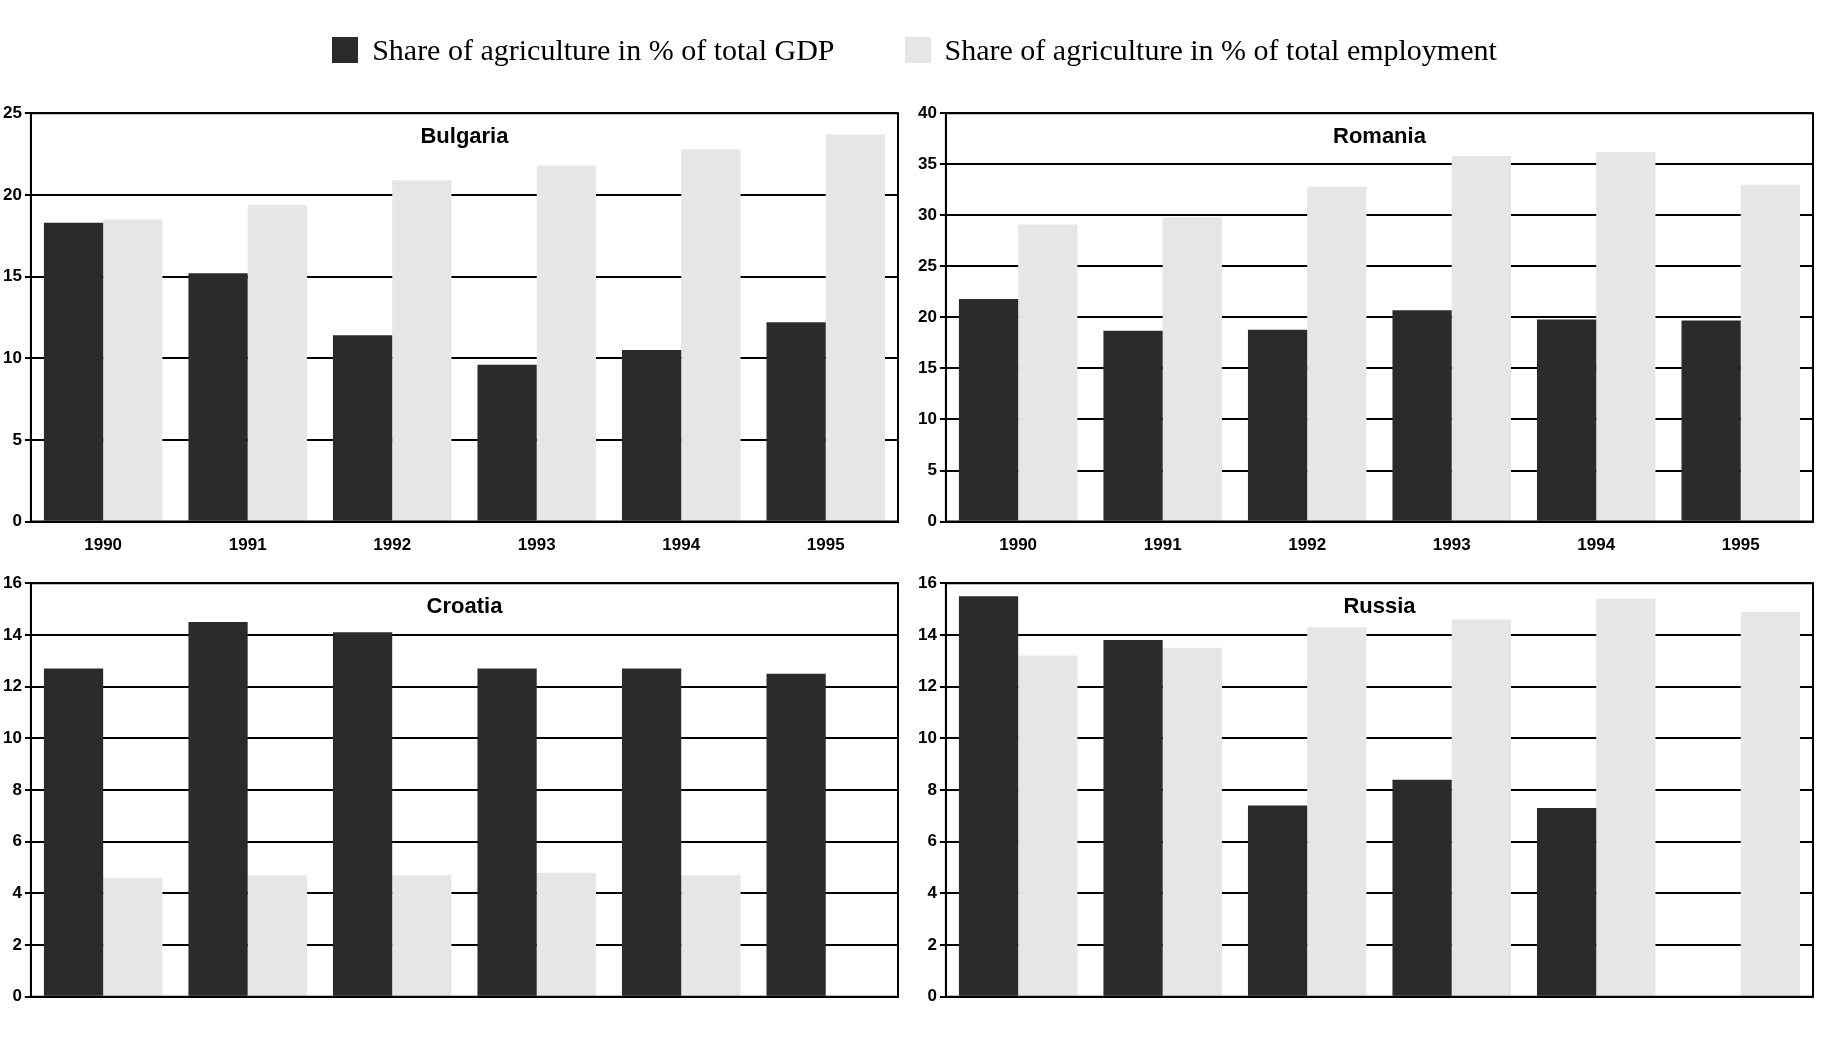 The image size is (1829, 1043). What do you see at coordinates (1220, 50) in the screenshot?
I see `legend-label: Share of agriculture in % of total employment` at bounding box center [1220, 50].